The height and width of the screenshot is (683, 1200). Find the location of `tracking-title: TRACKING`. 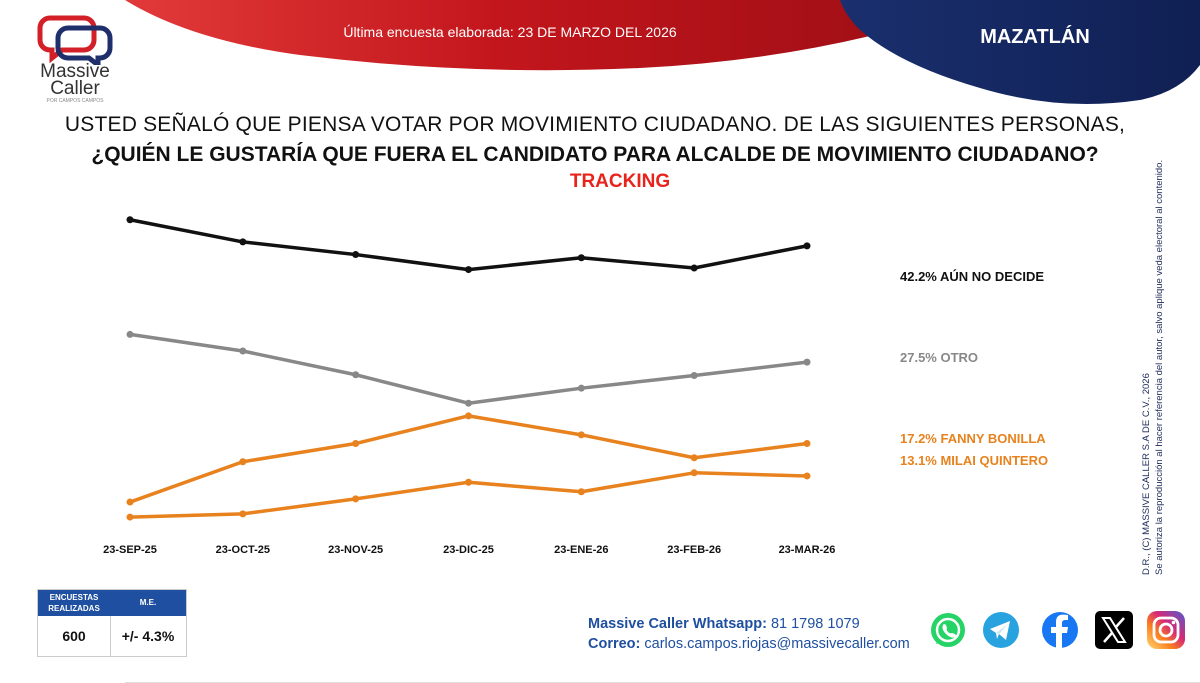

tracking-title: TRACKING is located at coordinates (620, 181).